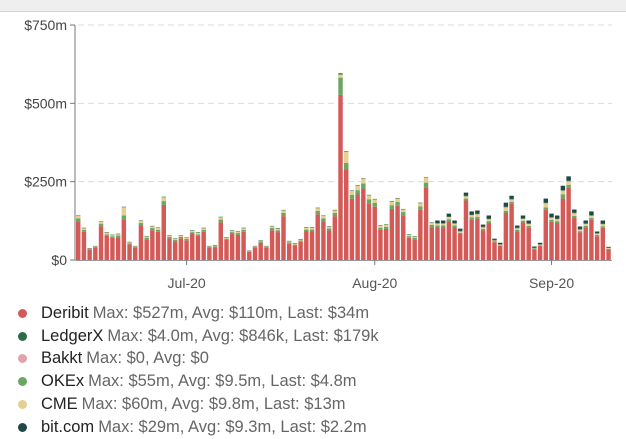  Describe the element at coordinates (68, 426) in the screenshot. I see `legend-name: bit.com` at that location.